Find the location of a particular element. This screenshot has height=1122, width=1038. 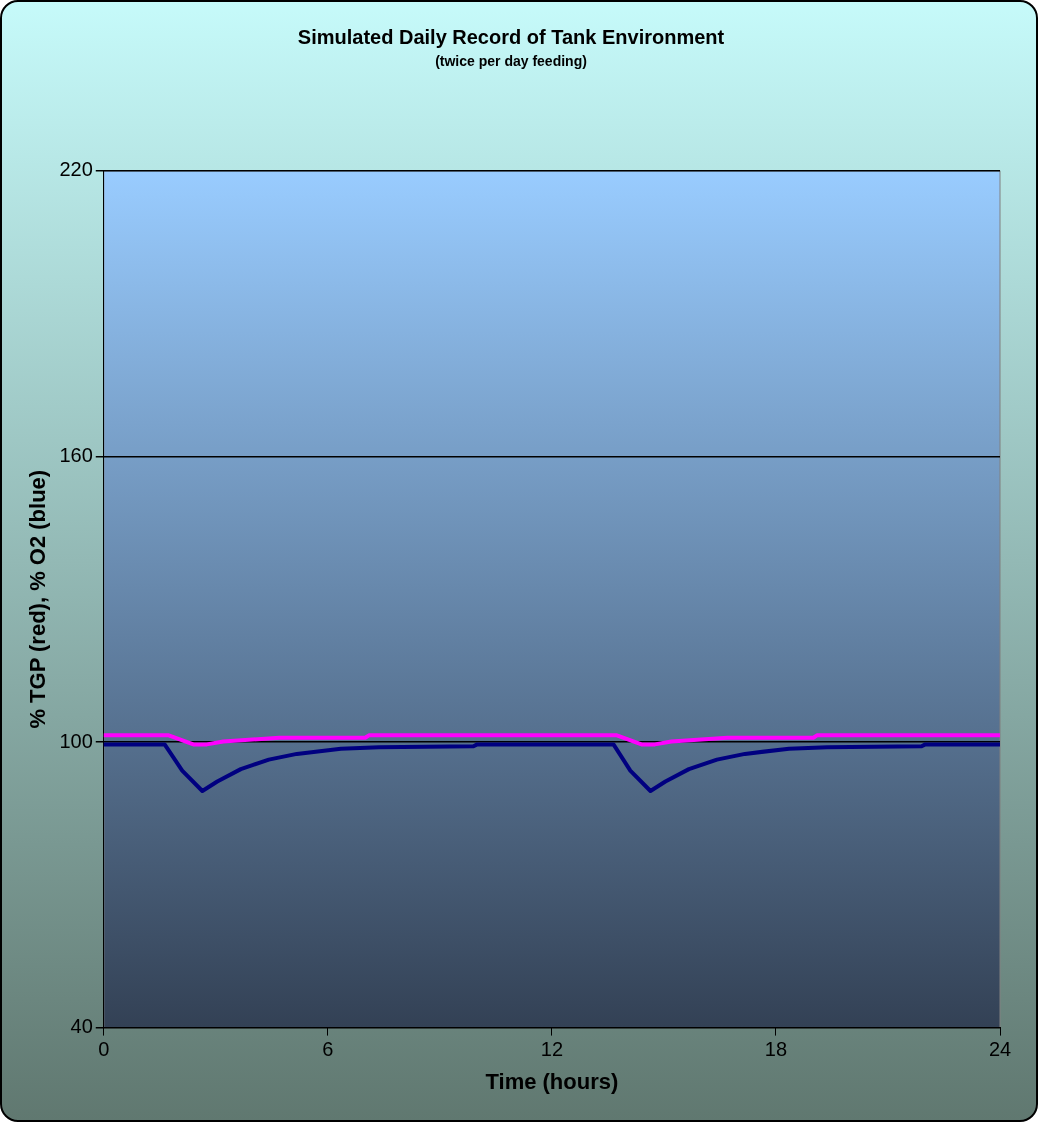

x-tick-label: 18 is located at coordinates (776, 1049).